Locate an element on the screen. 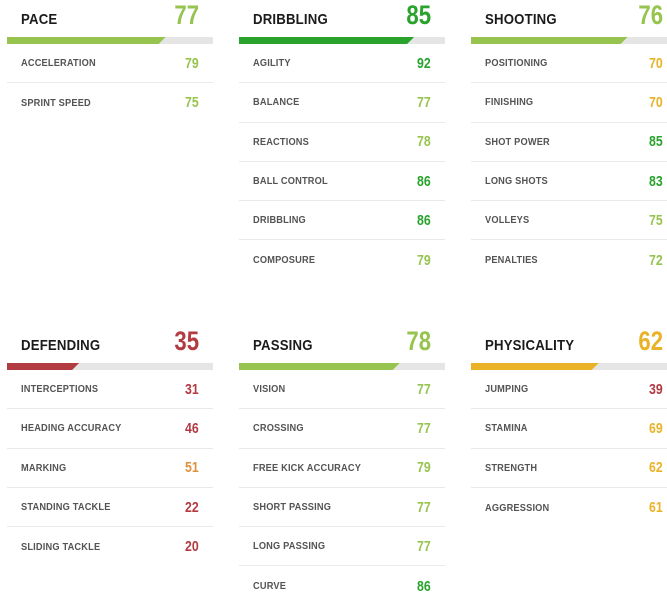 The width and height of the screenshot is (667, 606). section-header: DEFENDING 35 is located at coordinates (110, 343).